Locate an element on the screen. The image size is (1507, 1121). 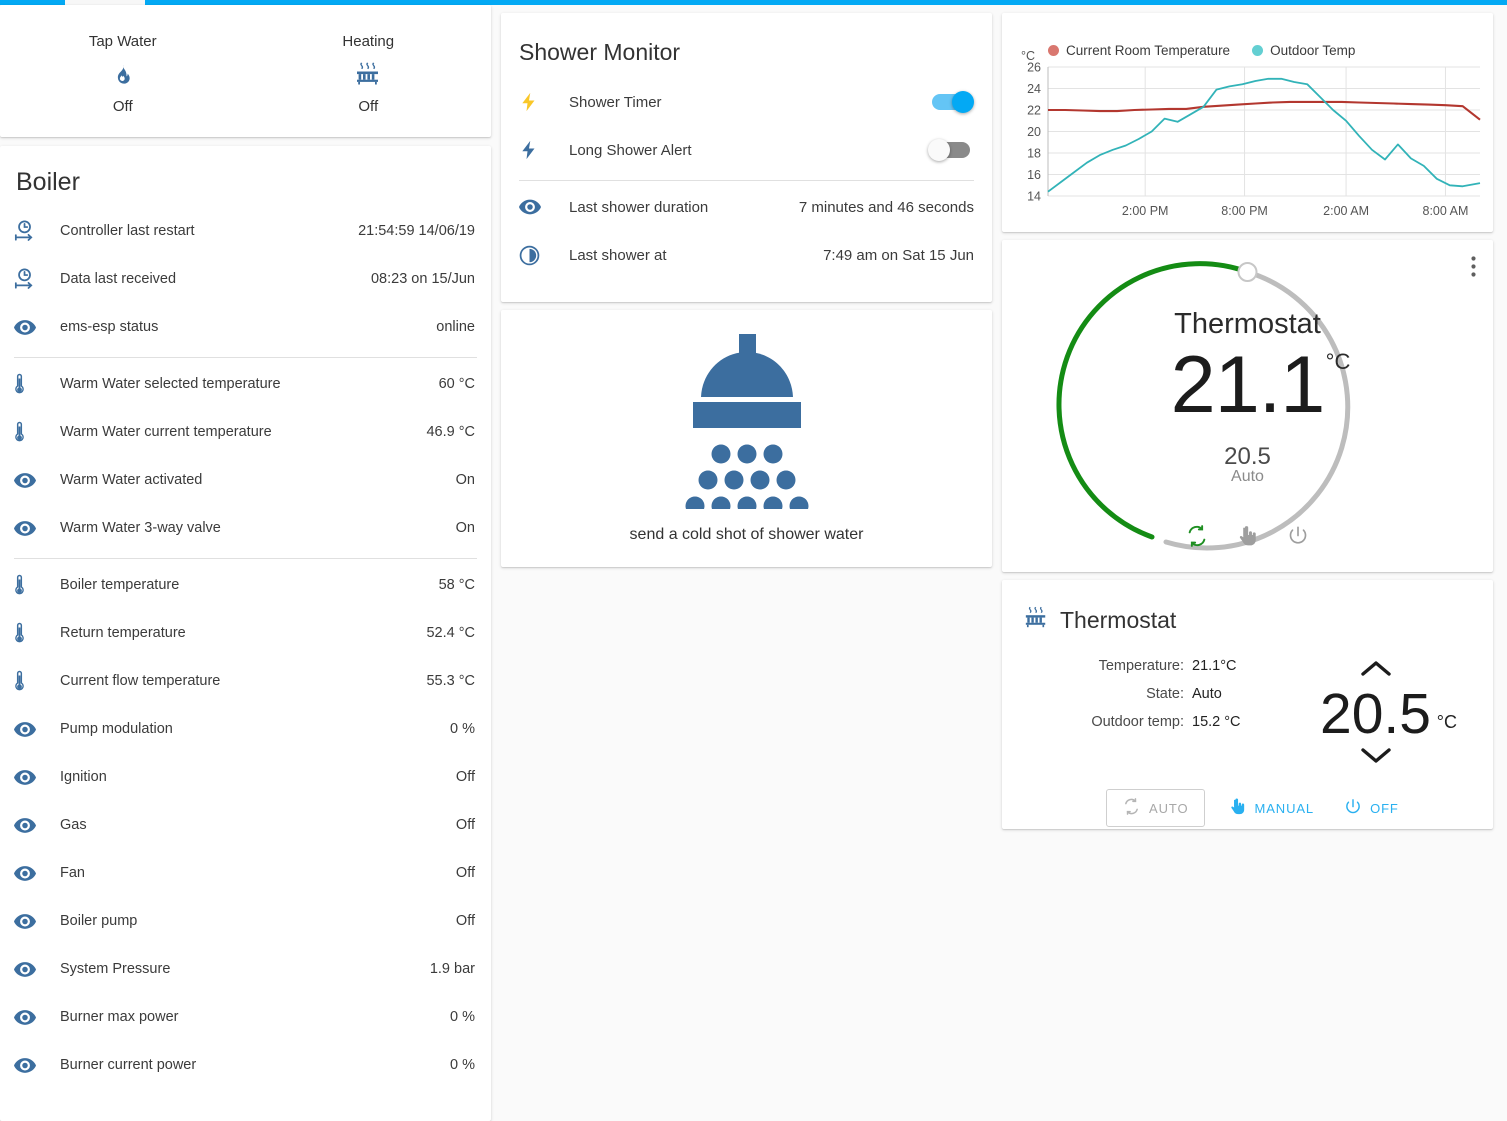
boiler-row: Fan Off is located at coordinates (245, 873).